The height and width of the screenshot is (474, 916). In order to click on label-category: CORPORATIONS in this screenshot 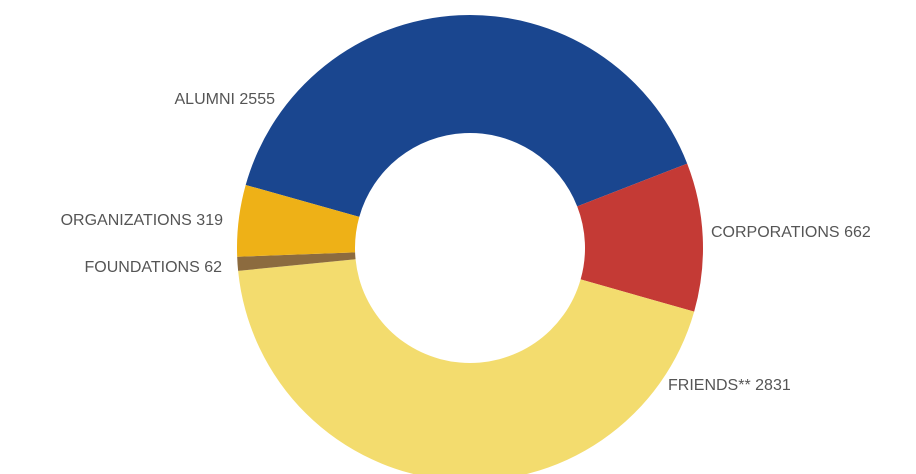, I will do `click(775, 232)`.